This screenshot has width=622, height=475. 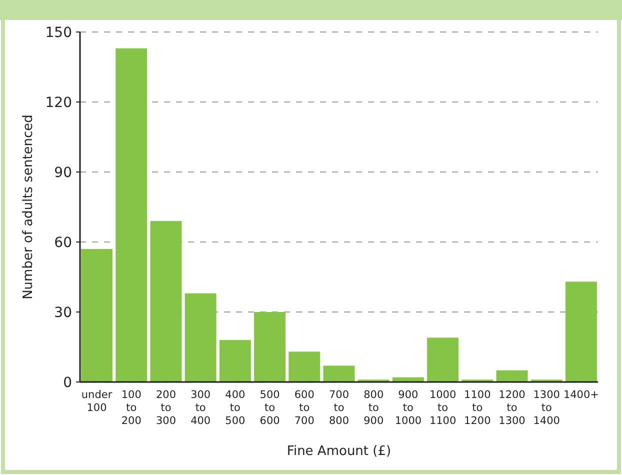 What do you see at coordinates (28, 207) in the screenshot?
I see `y-axis-title: Number of adults sentenced` at bounding box center [28, 207].